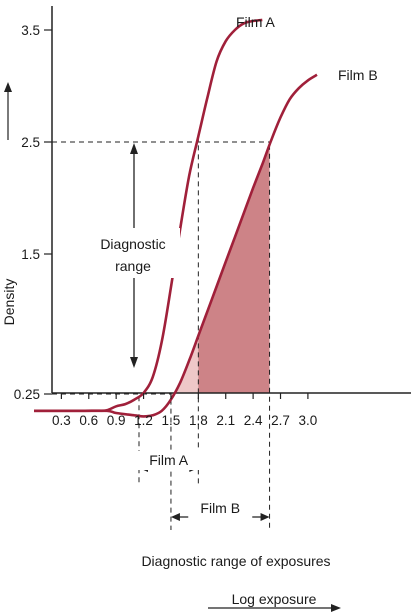 This screenshot has width=413, height=613. What do you see at coordinates (184, 367) in the screenshot?
I see `film-b-toe-area` at bounding box center [184, 367].